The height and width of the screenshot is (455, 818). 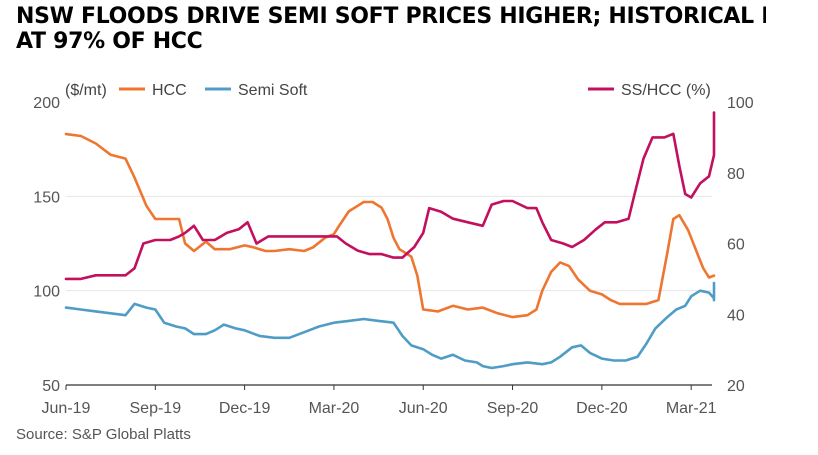 I want to click on x-tick-label: Mar-21, so click(x=691, y=408).